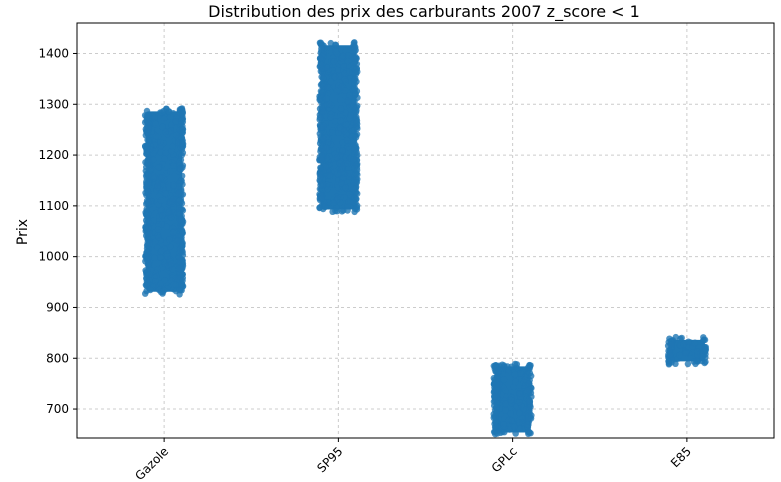 The height and width of the screenshot is (482, 781). What do you see at coordinates (164, 201) in the screenshot?
I see `strip-gazole` at bounding box center [164, 201].